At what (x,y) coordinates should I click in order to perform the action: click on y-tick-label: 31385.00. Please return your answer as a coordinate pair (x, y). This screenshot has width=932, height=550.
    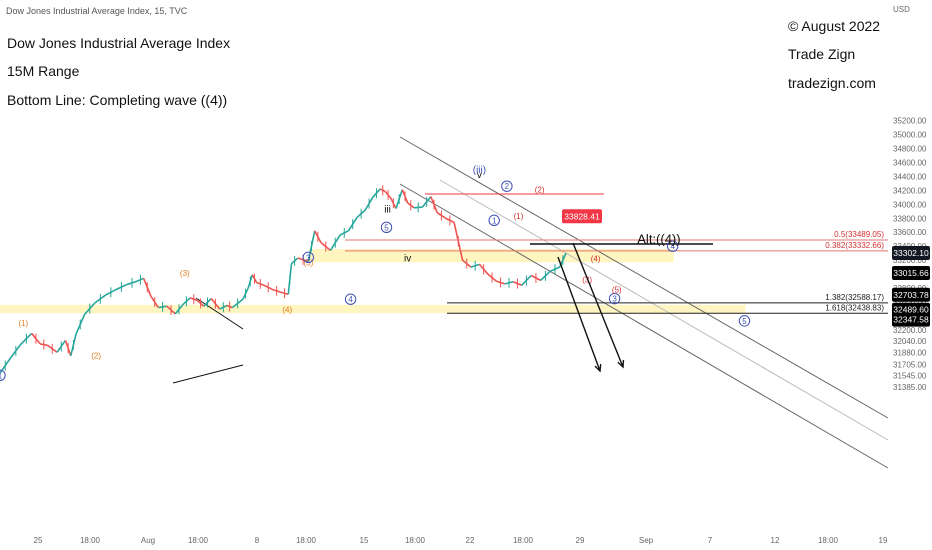
    Looking at the image, I should click on (910, 387).